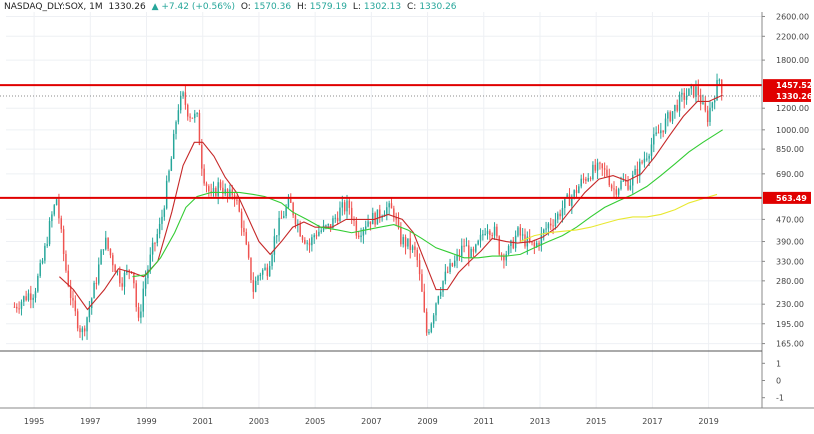 This screenshot has width=814, height=434. Describe the element at coordinates (427, 421) in the screenshot. I see `x-tick-label: 2009` at that location.